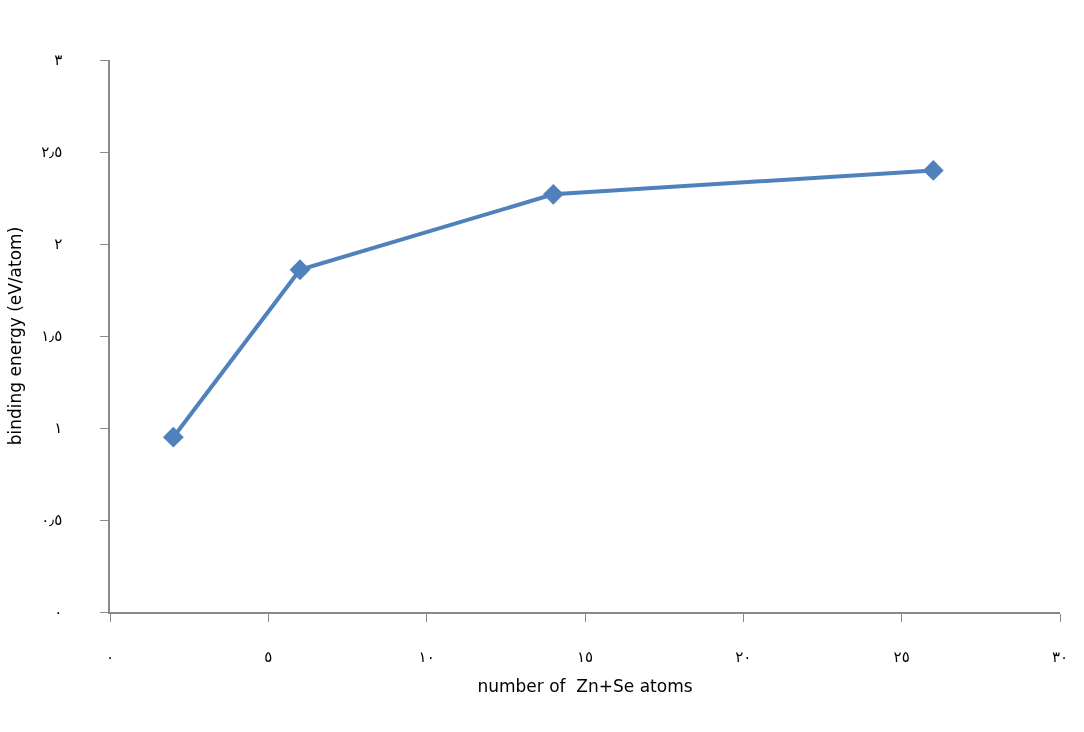 Image resolution: width=1084 pixels, height=732 pixels. I want to click on x-tick-label: ١٥, so click(585, 656).